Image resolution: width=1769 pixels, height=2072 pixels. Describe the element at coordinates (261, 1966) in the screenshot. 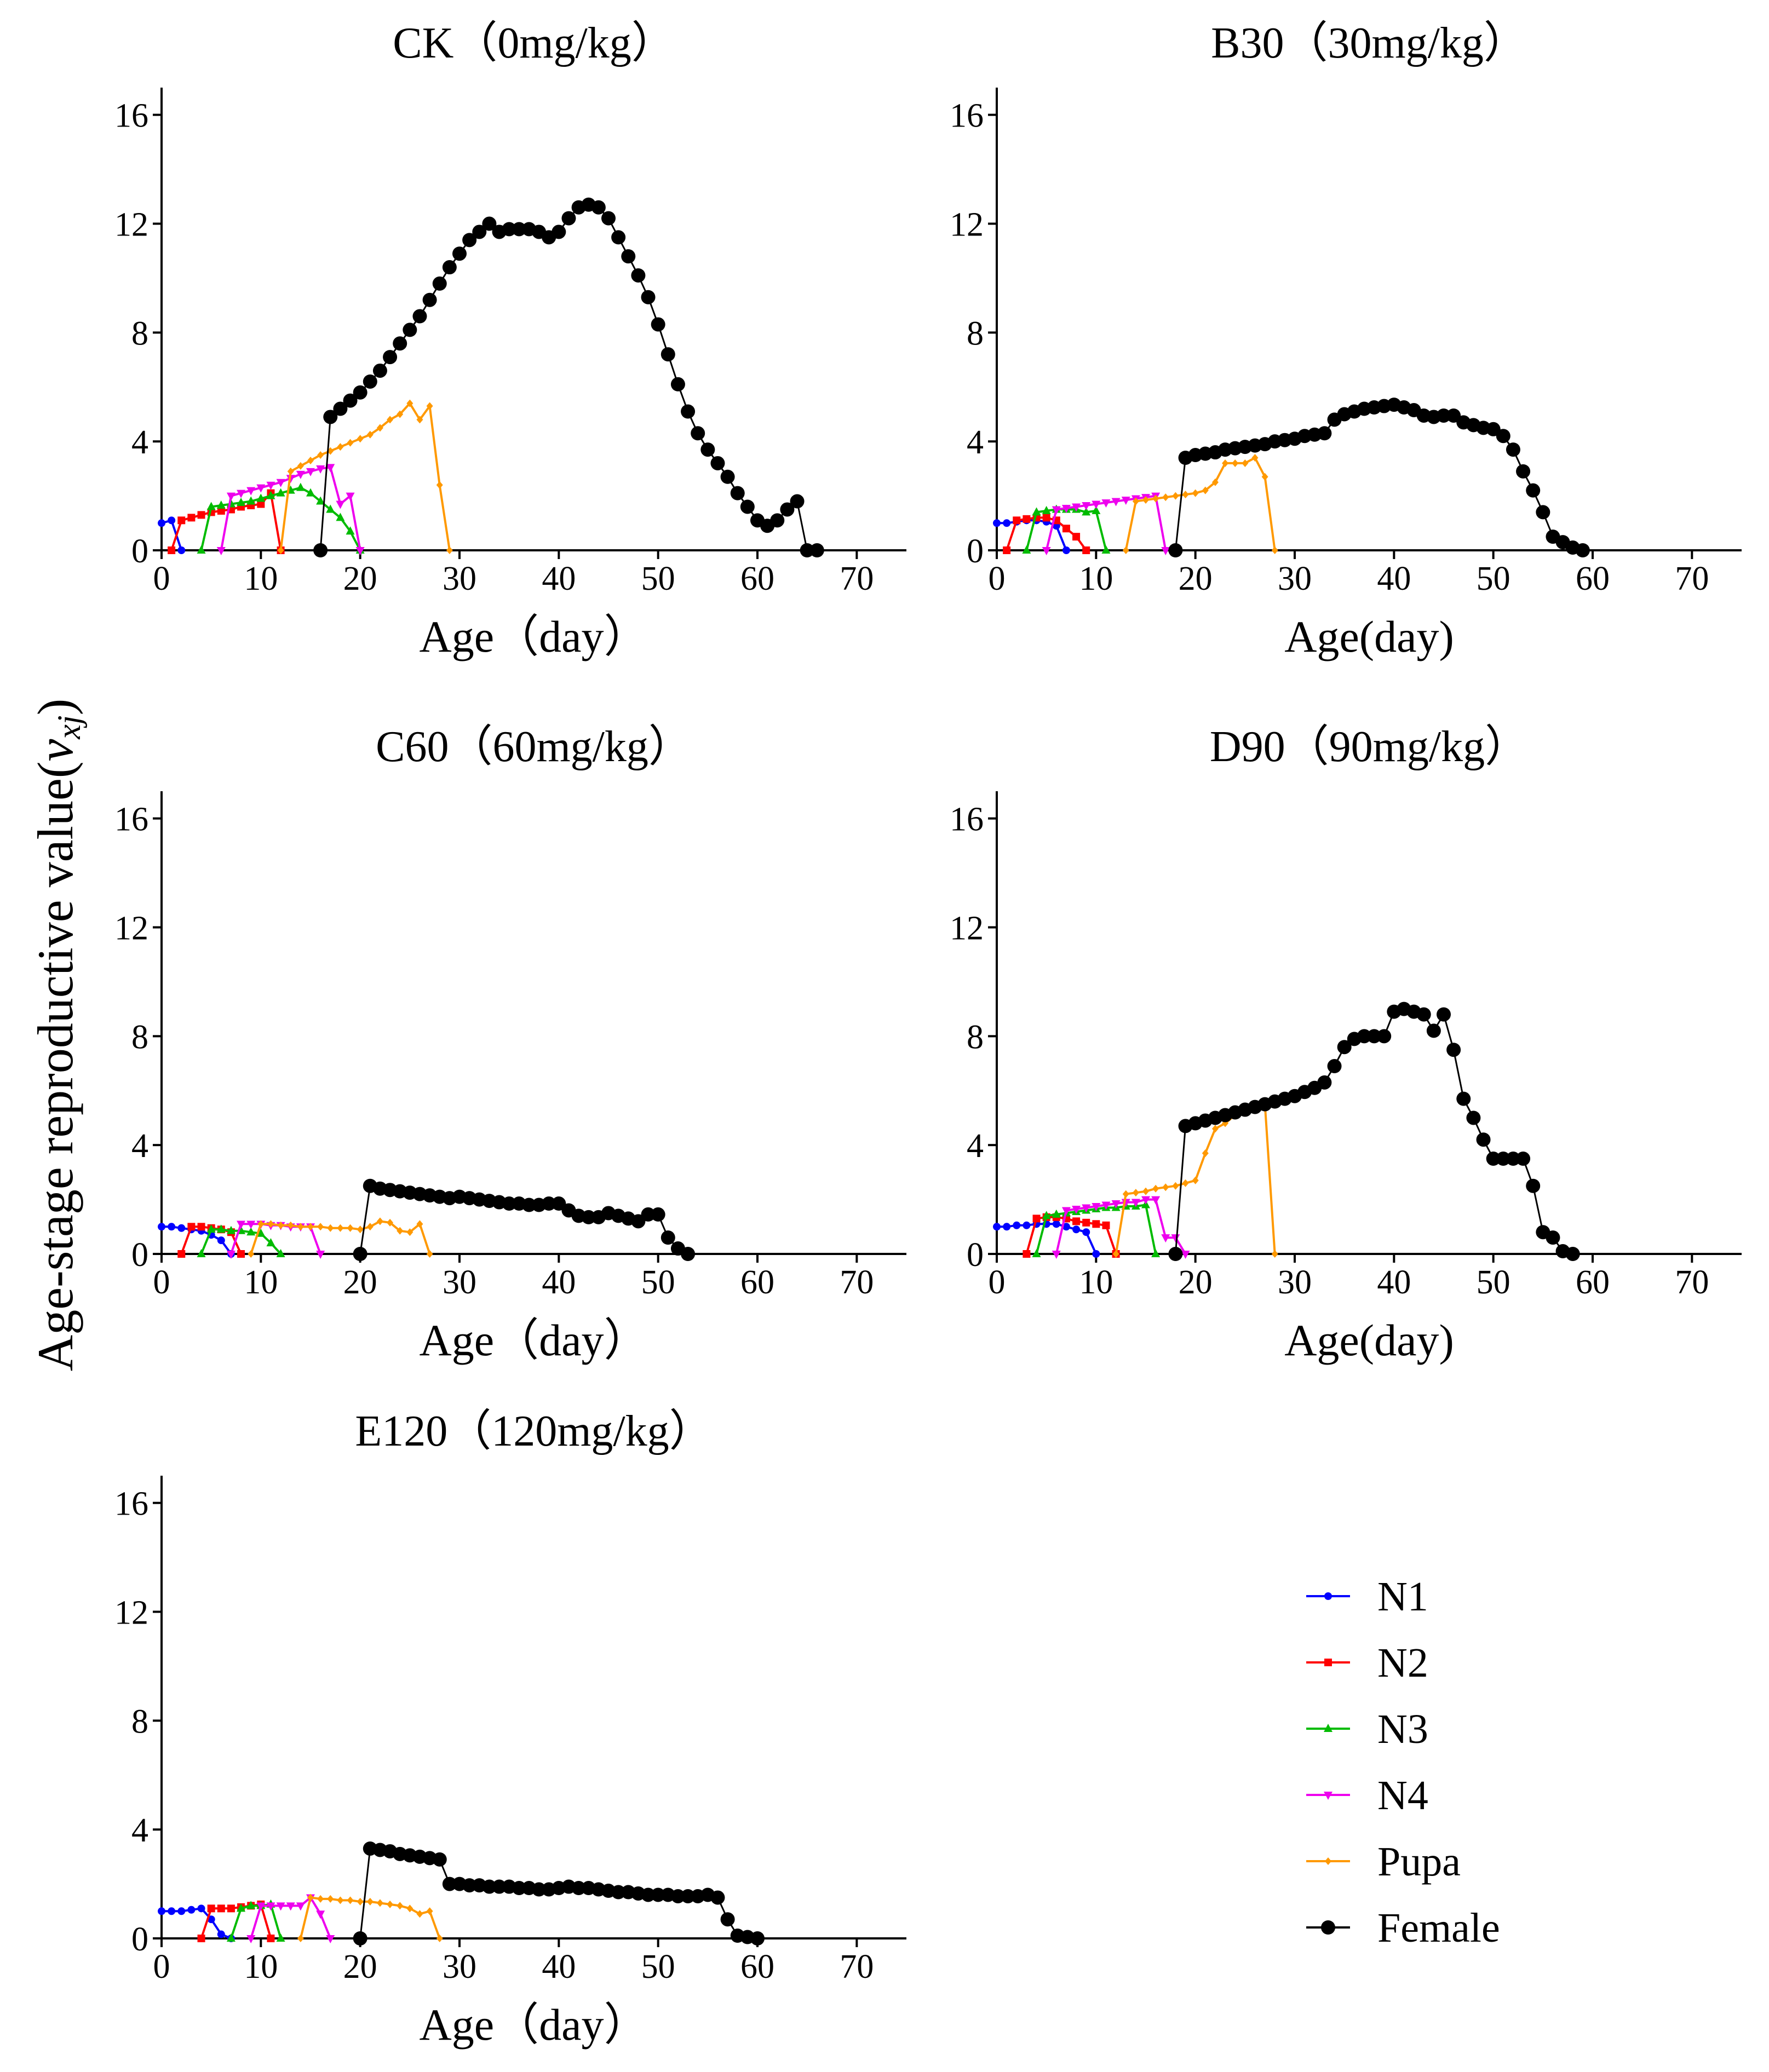

I see `panel-e120-x-tick-label: 10` at that location.